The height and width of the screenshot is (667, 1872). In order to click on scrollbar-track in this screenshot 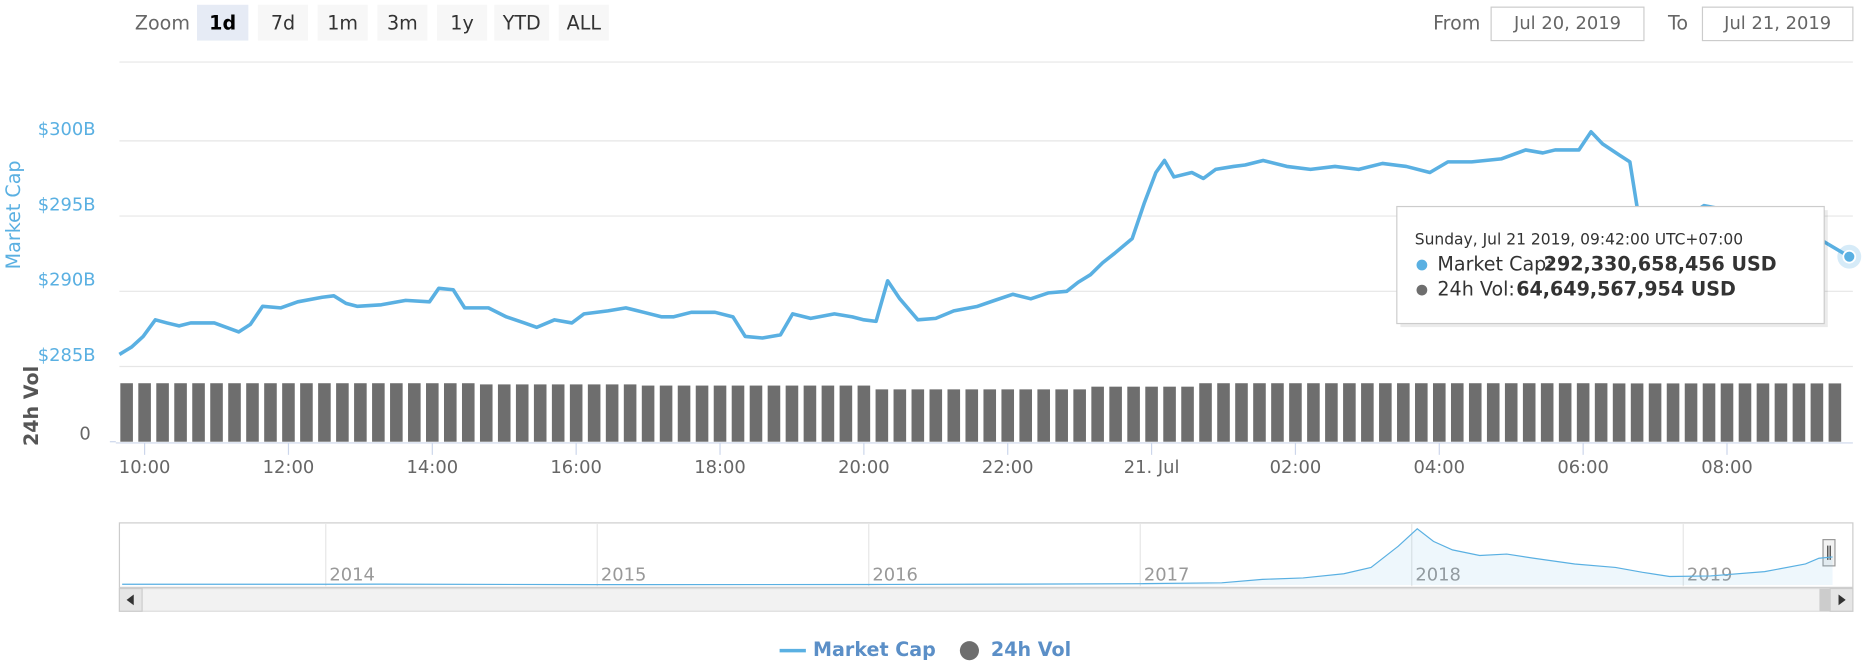, I will do `click(986, 599)`.